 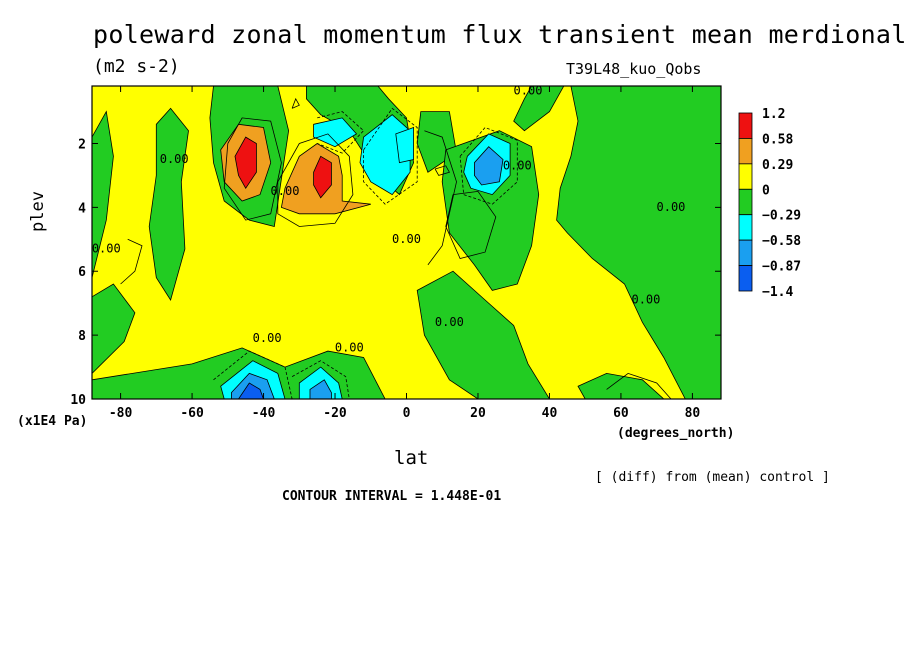 What do you see at coordinates (411, 458) in the screenshot?
I see `x-axis-label: lat` at bounding box center [411, 458].